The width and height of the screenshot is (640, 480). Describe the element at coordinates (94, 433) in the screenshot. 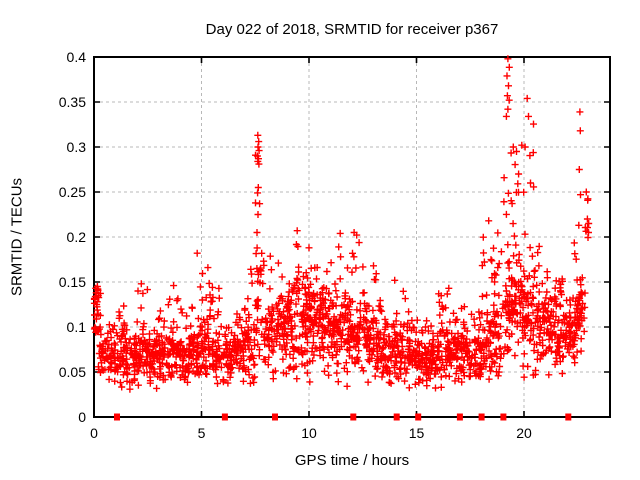

I see `x-tick-label: 0` at that location.